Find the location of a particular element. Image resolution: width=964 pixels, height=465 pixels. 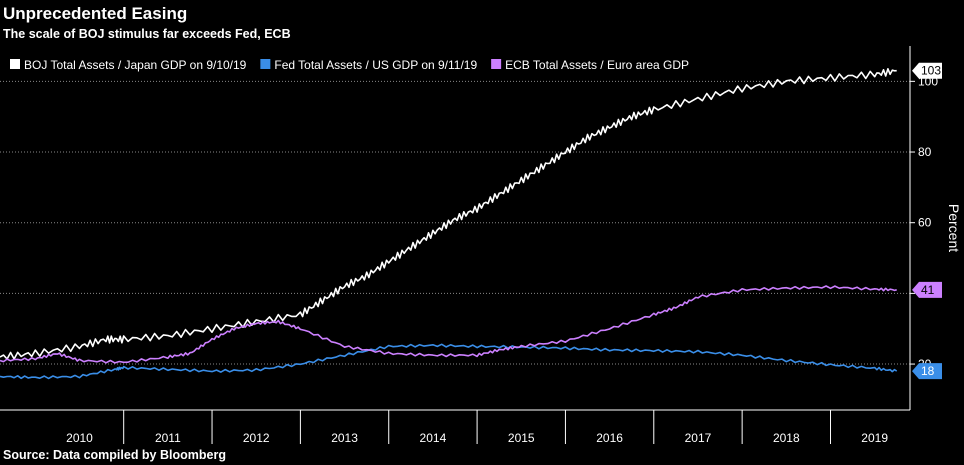

y-tick-label: 80 is located at coordinates (925, 152).